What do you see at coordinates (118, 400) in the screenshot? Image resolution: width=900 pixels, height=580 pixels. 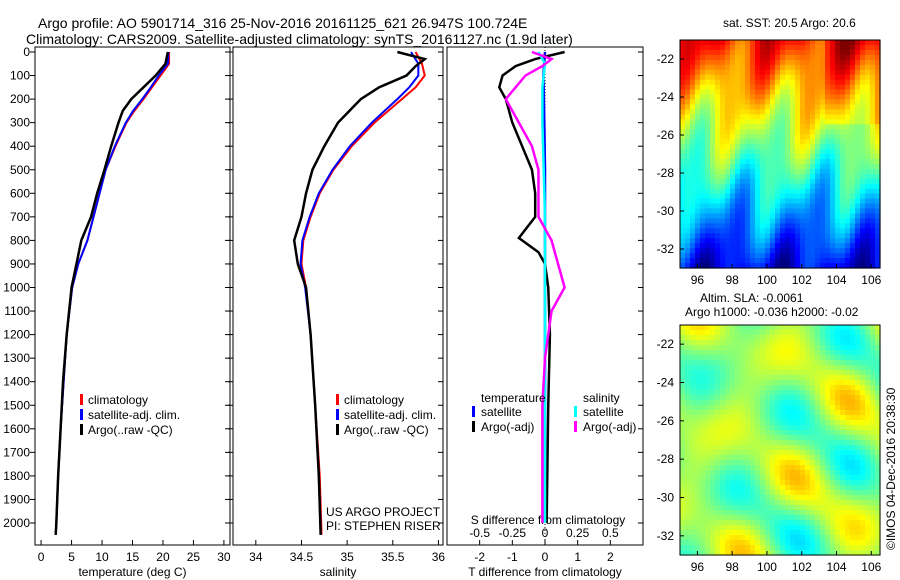 I see `legend-label: climatology` at bounding box center [118, 400].